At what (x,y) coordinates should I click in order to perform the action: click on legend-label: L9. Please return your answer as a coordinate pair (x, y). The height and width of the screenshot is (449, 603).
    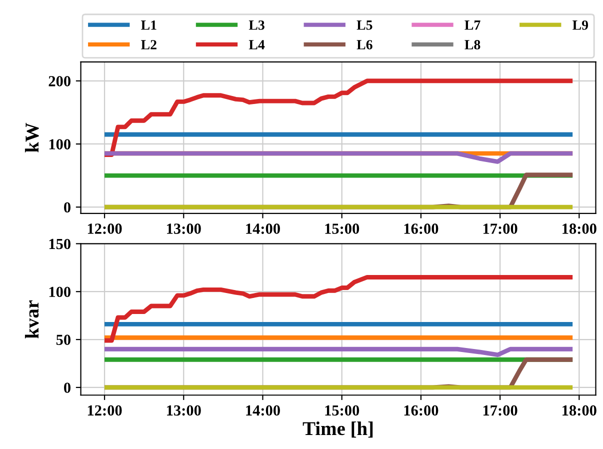
    Looking at the image, I should click on (580, 25).